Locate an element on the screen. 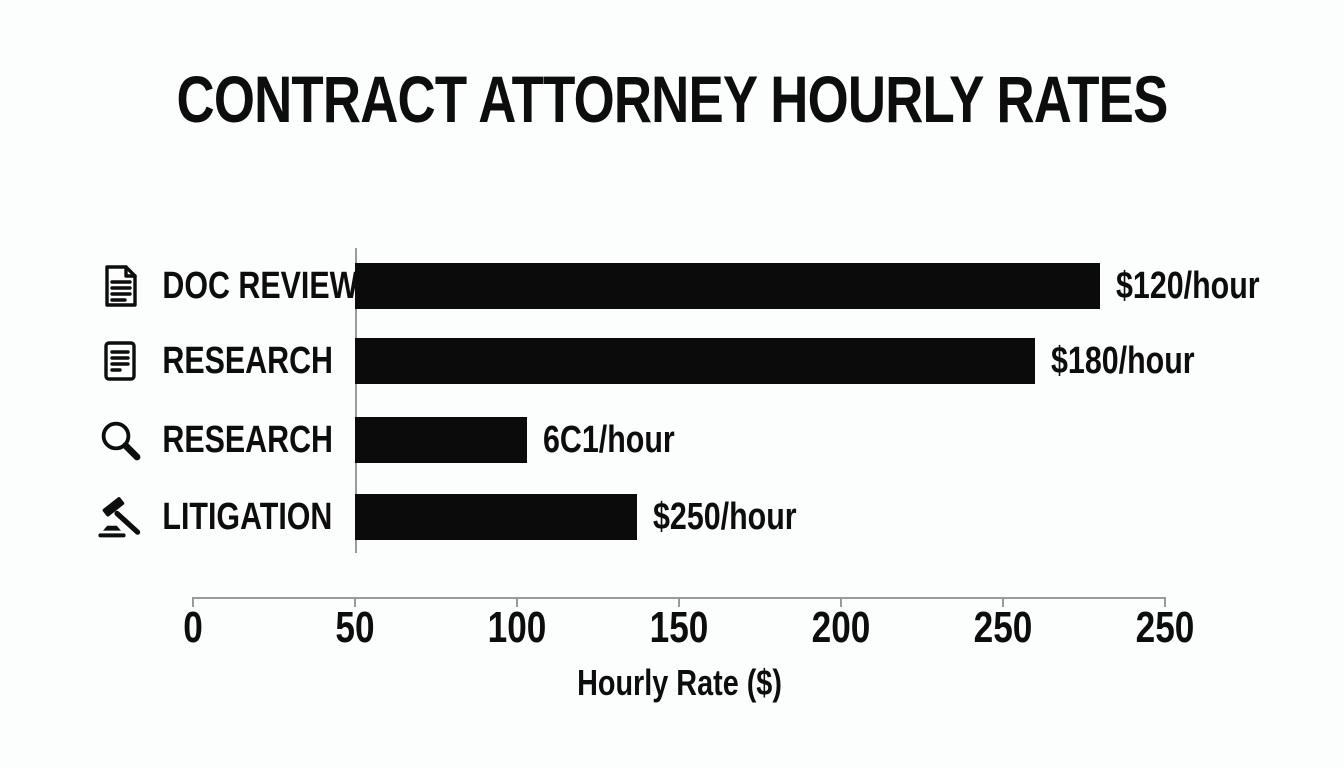 Image resolution: width=1344 pixels, height=768 pixels. x-tick-label: 50 is located at coordinates (355, 627).